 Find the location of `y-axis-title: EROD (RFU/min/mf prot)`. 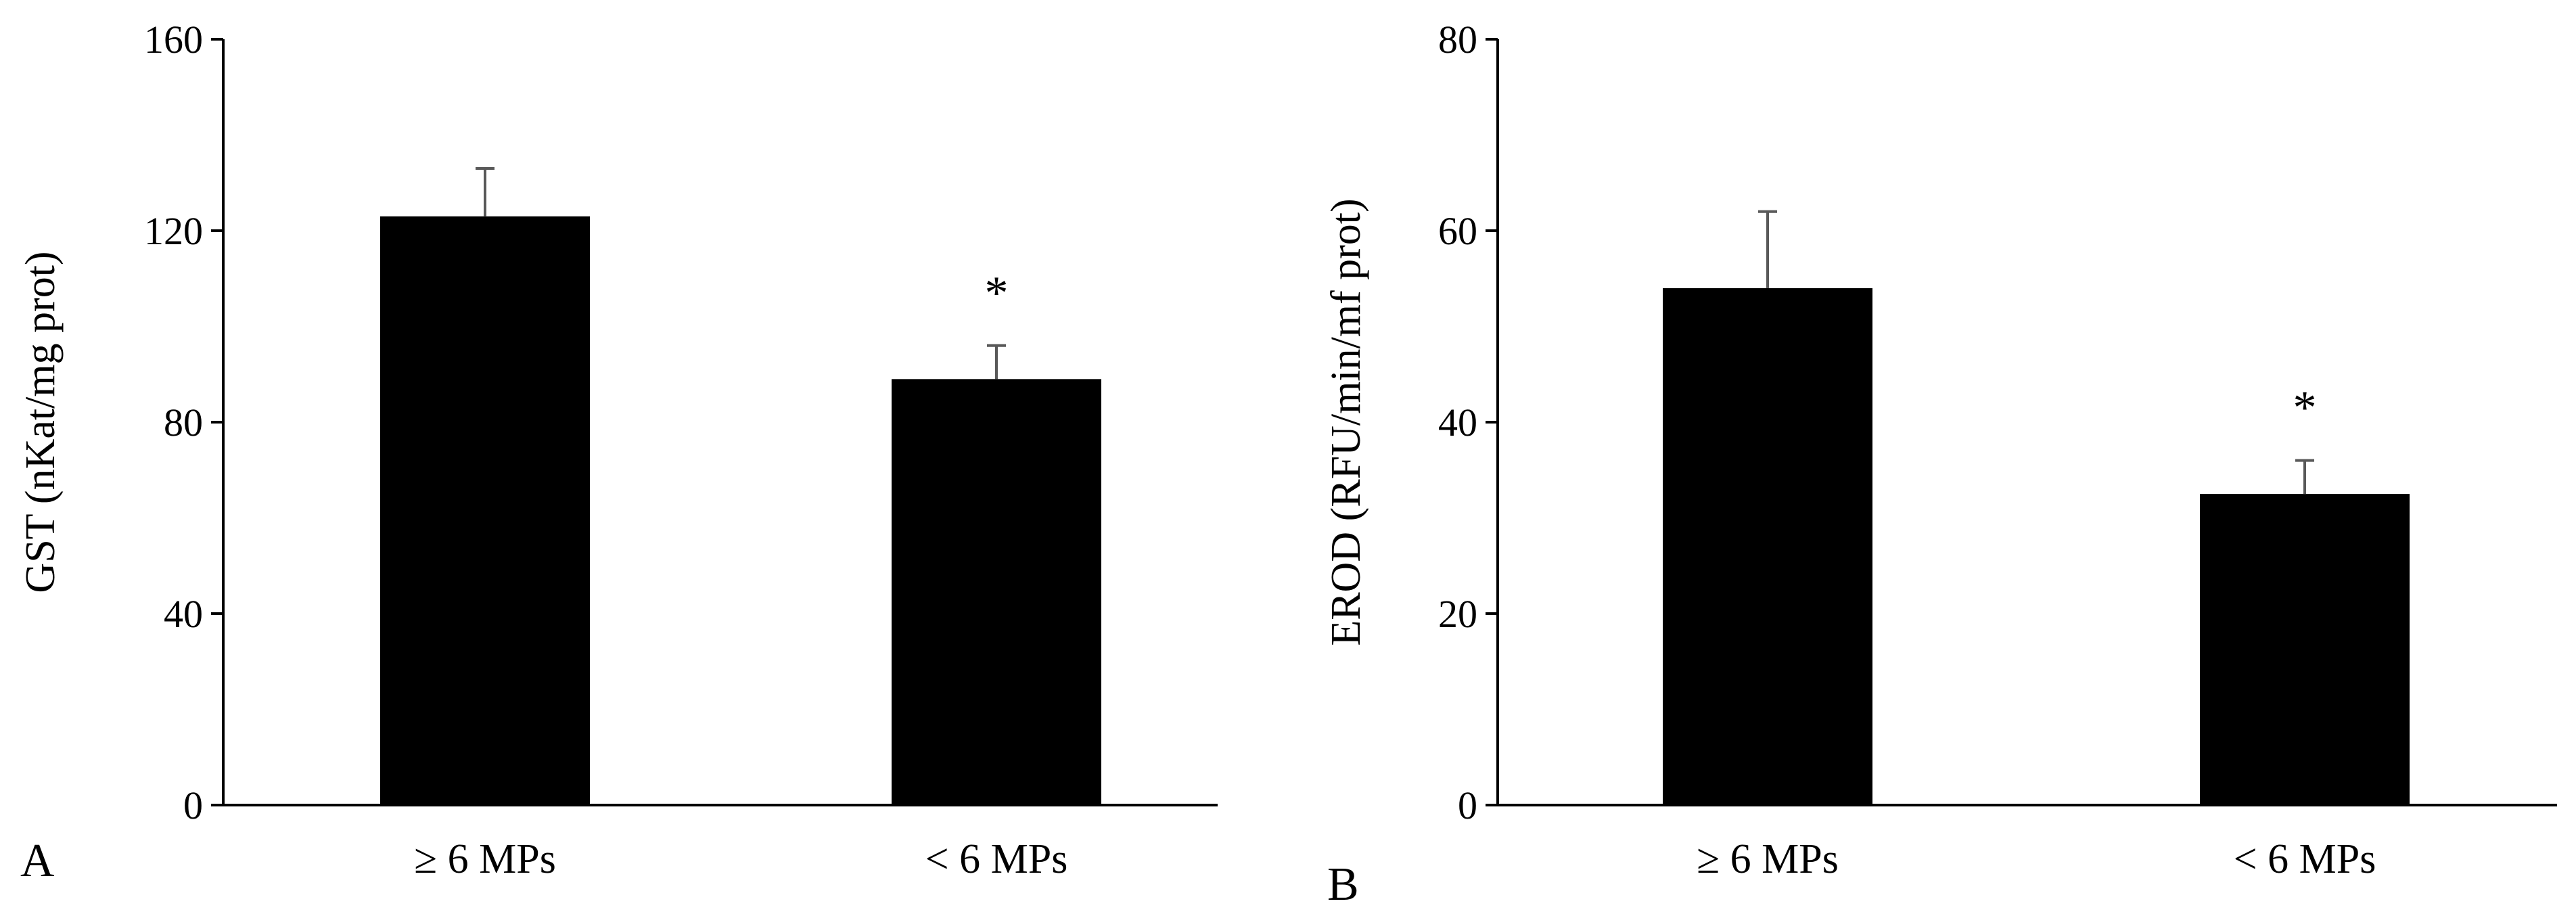

y-axis-title: EROD (RFU/min/mf prot) is located at coordinates (1346, 422).